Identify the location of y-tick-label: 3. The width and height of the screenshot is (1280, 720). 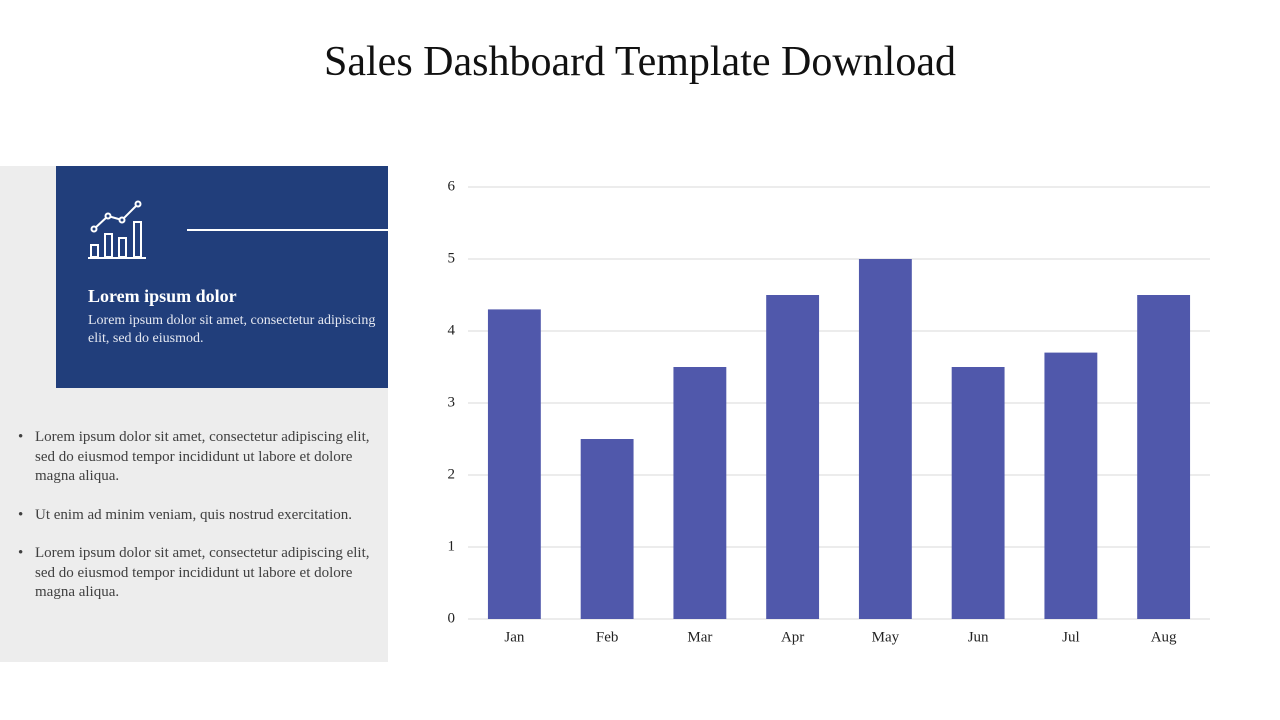
(452, 402).